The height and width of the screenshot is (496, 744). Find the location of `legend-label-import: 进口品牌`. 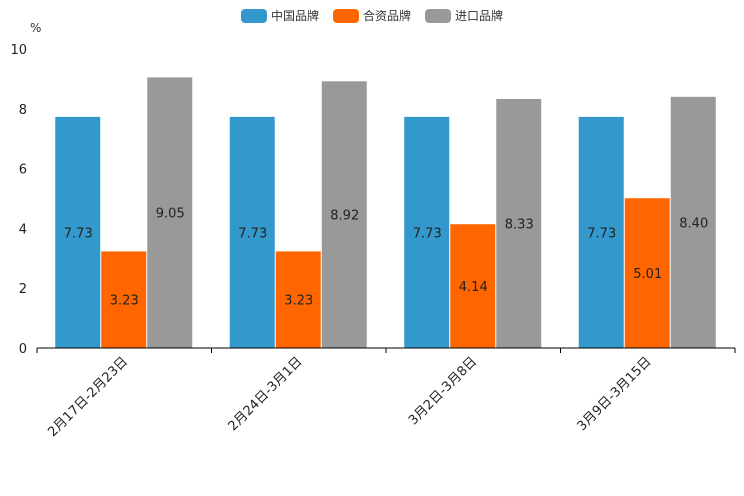

legend-label-import: 进口品牌 is located at coordinates (479, 16).